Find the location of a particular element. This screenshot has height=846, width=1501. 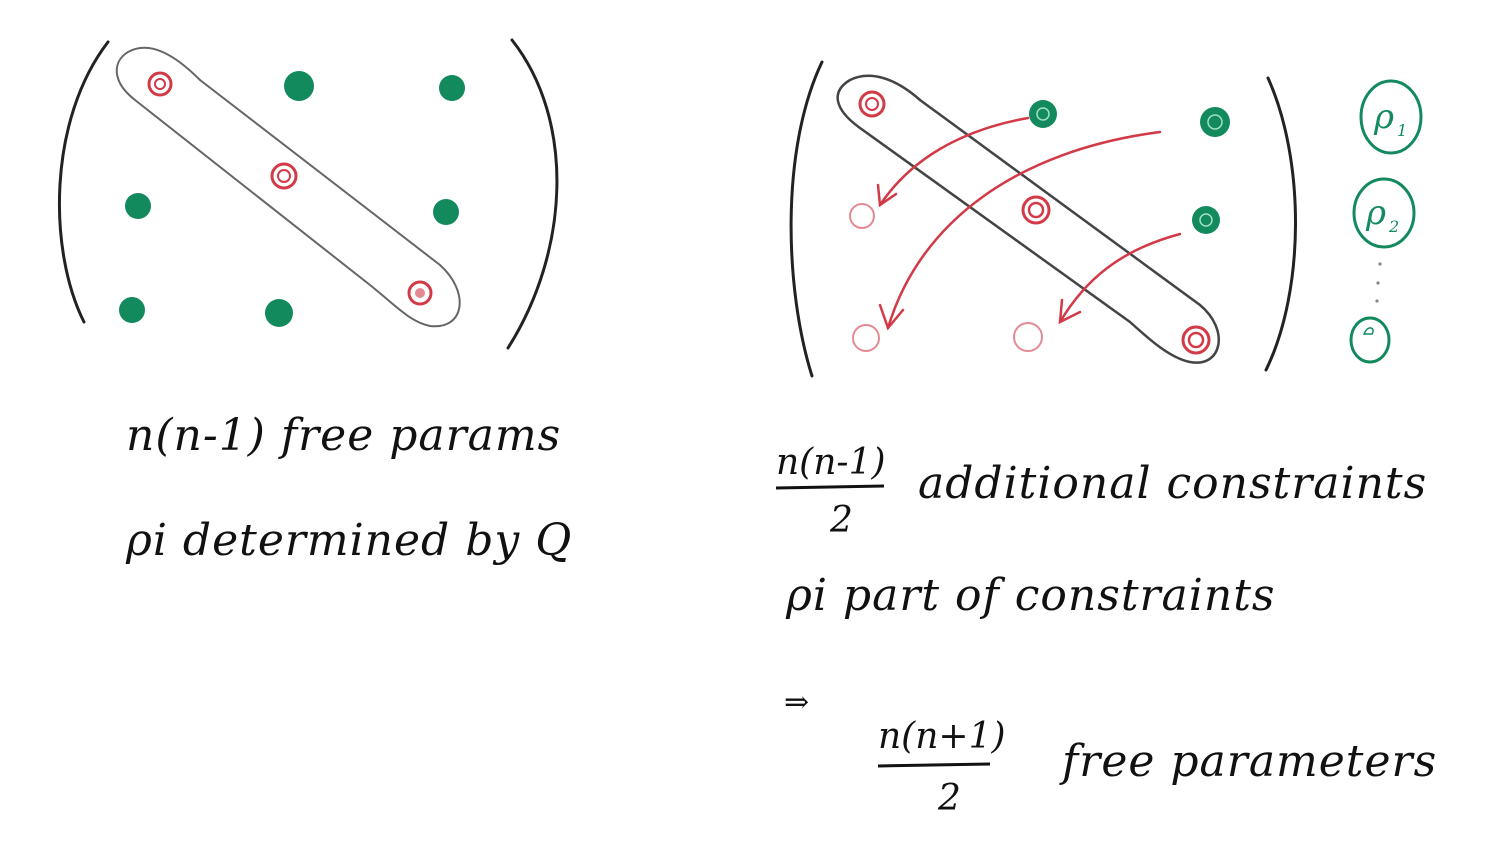

implies-arrow: ⇒ is located at coordinates (796, 702).